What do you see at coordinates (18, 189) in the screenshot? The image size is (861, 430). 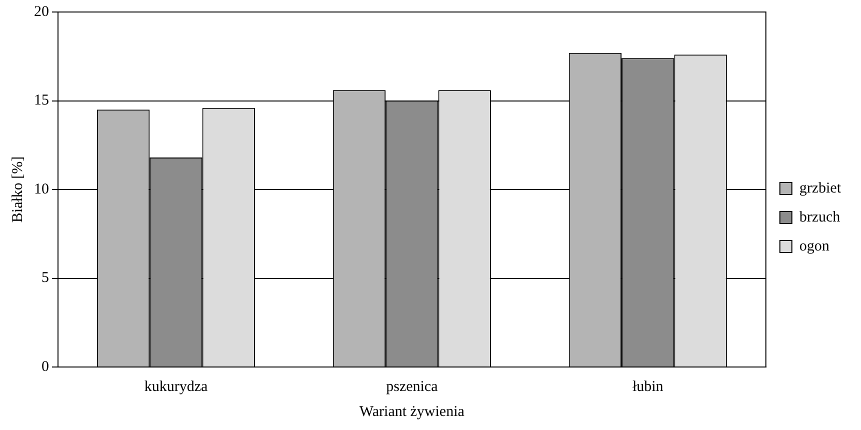 I see `y-axis-title: Białko [%]` at bounding box center [18, 189].